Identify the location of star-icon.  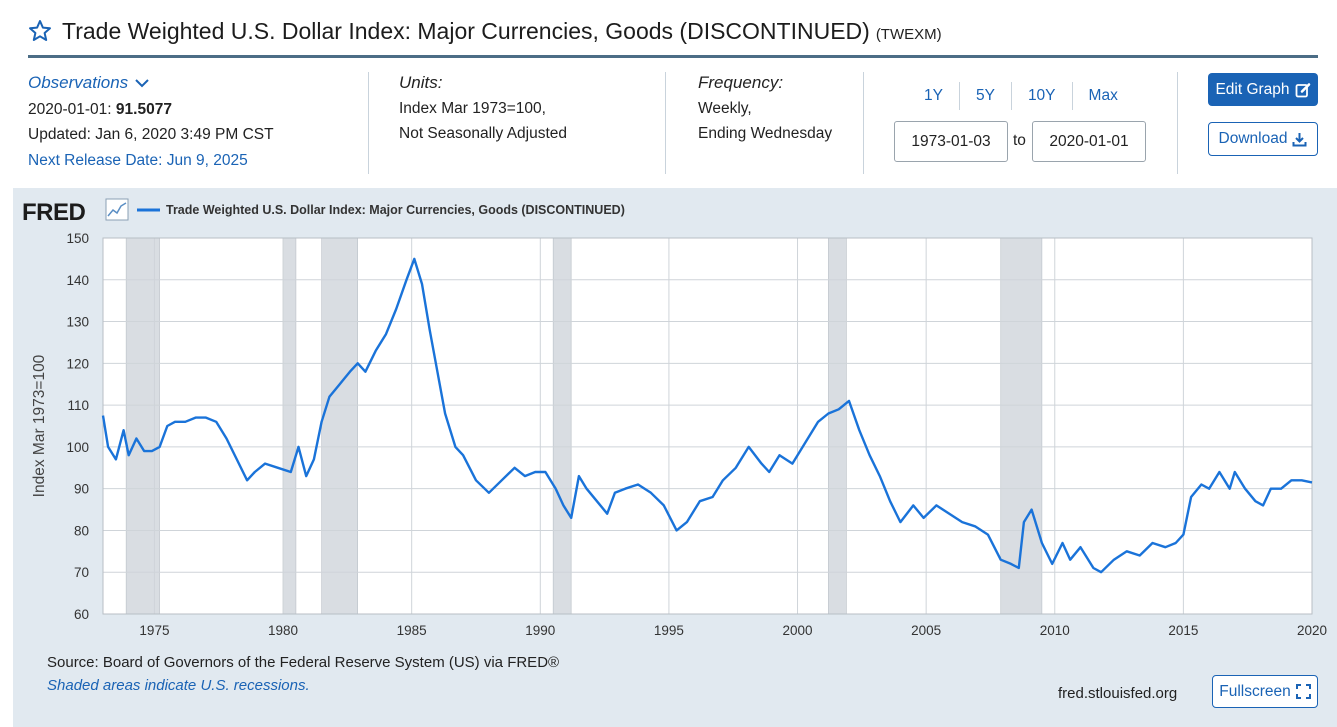
(40, 31).